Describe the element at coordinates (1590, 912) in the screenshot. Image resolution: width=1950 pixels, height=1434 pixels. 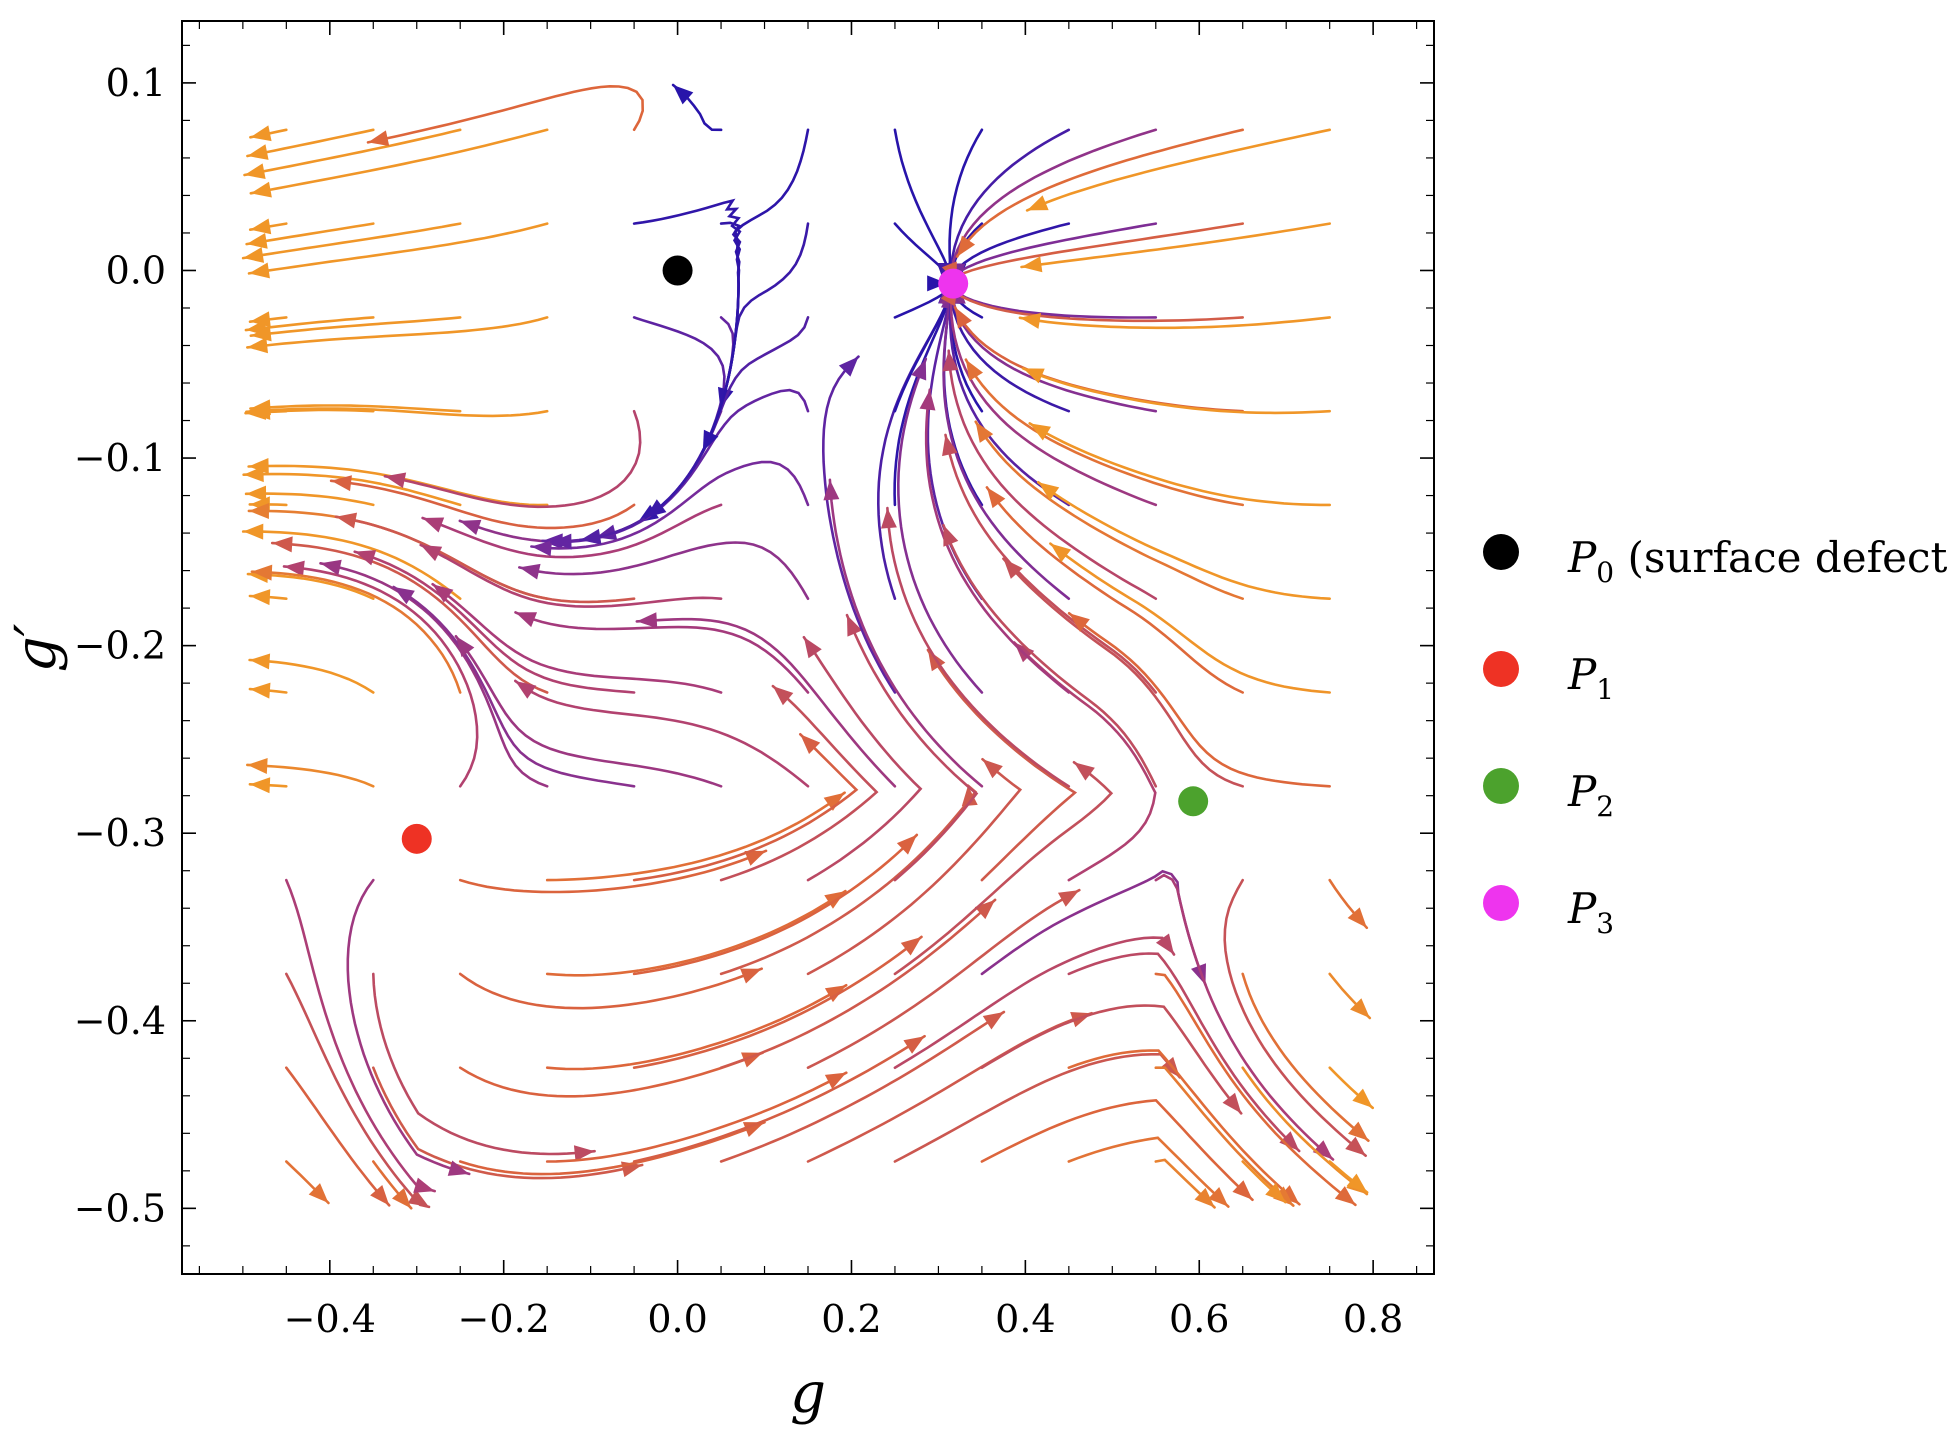
I see `legend-label-p3: P3` at that location.